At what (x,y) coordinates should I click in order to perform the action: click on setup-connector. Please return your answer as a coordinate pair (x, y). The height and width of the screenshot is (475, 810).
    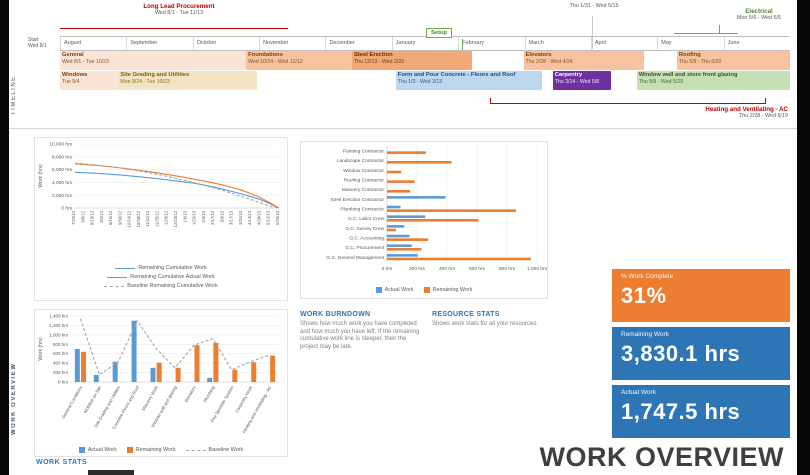
    Looking at the image, I should click on (462, 44).